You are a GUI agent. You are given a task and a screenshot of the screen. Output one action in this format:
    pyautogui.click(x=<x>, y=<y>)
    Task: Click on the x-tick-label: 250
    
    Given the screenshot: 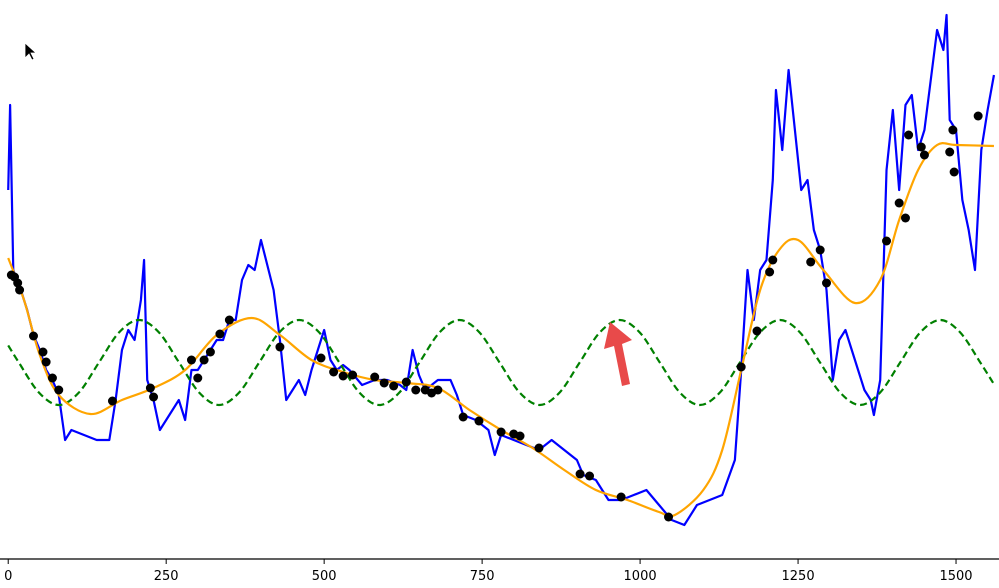 What is the action you would take?
    pyautogui.click(x=166, y=576)
    